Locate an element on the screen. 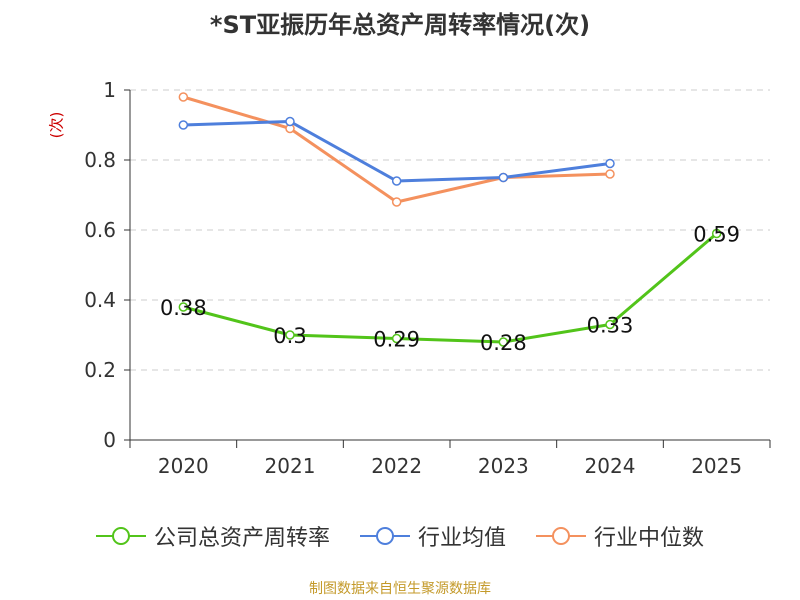 The image size is (800, 600). x-tick-label: 2023 is located at coordinates (503, 466).